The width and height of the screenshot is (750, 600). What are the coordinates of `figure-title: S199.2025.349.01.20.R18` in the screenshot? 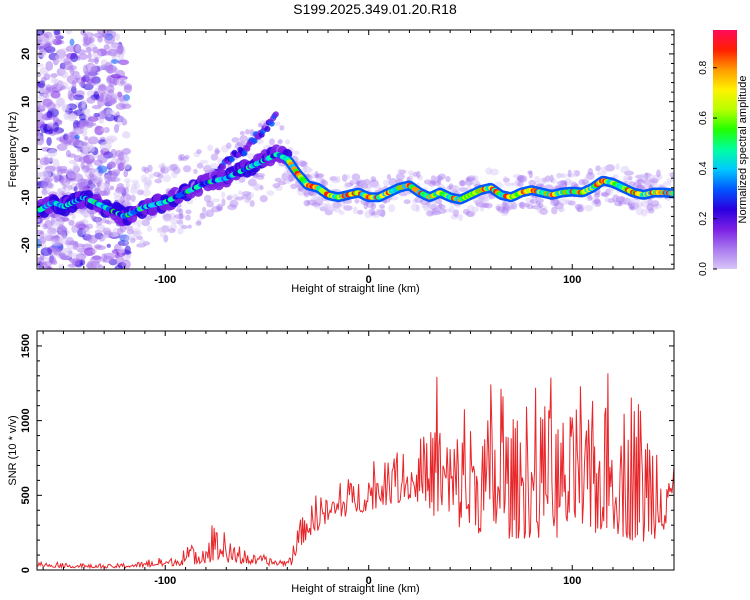 It's located at (375, 9).